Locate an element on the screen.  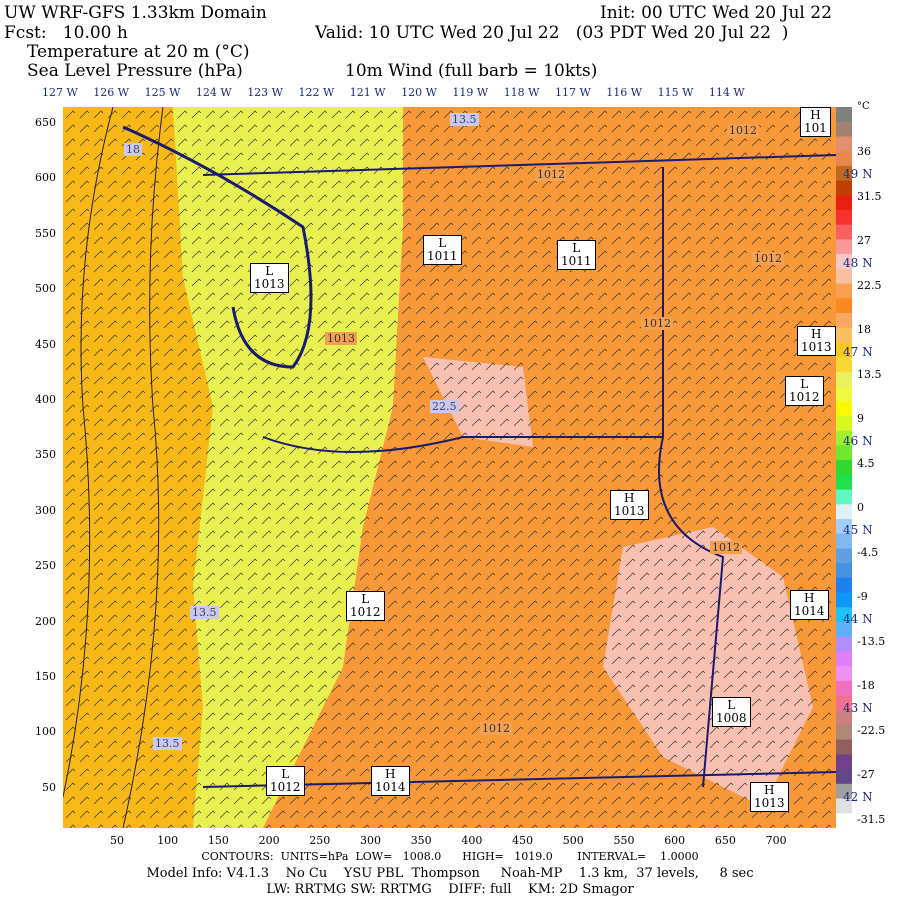
pressure-center-low: L 1011 is located at coordinates (576, 255).